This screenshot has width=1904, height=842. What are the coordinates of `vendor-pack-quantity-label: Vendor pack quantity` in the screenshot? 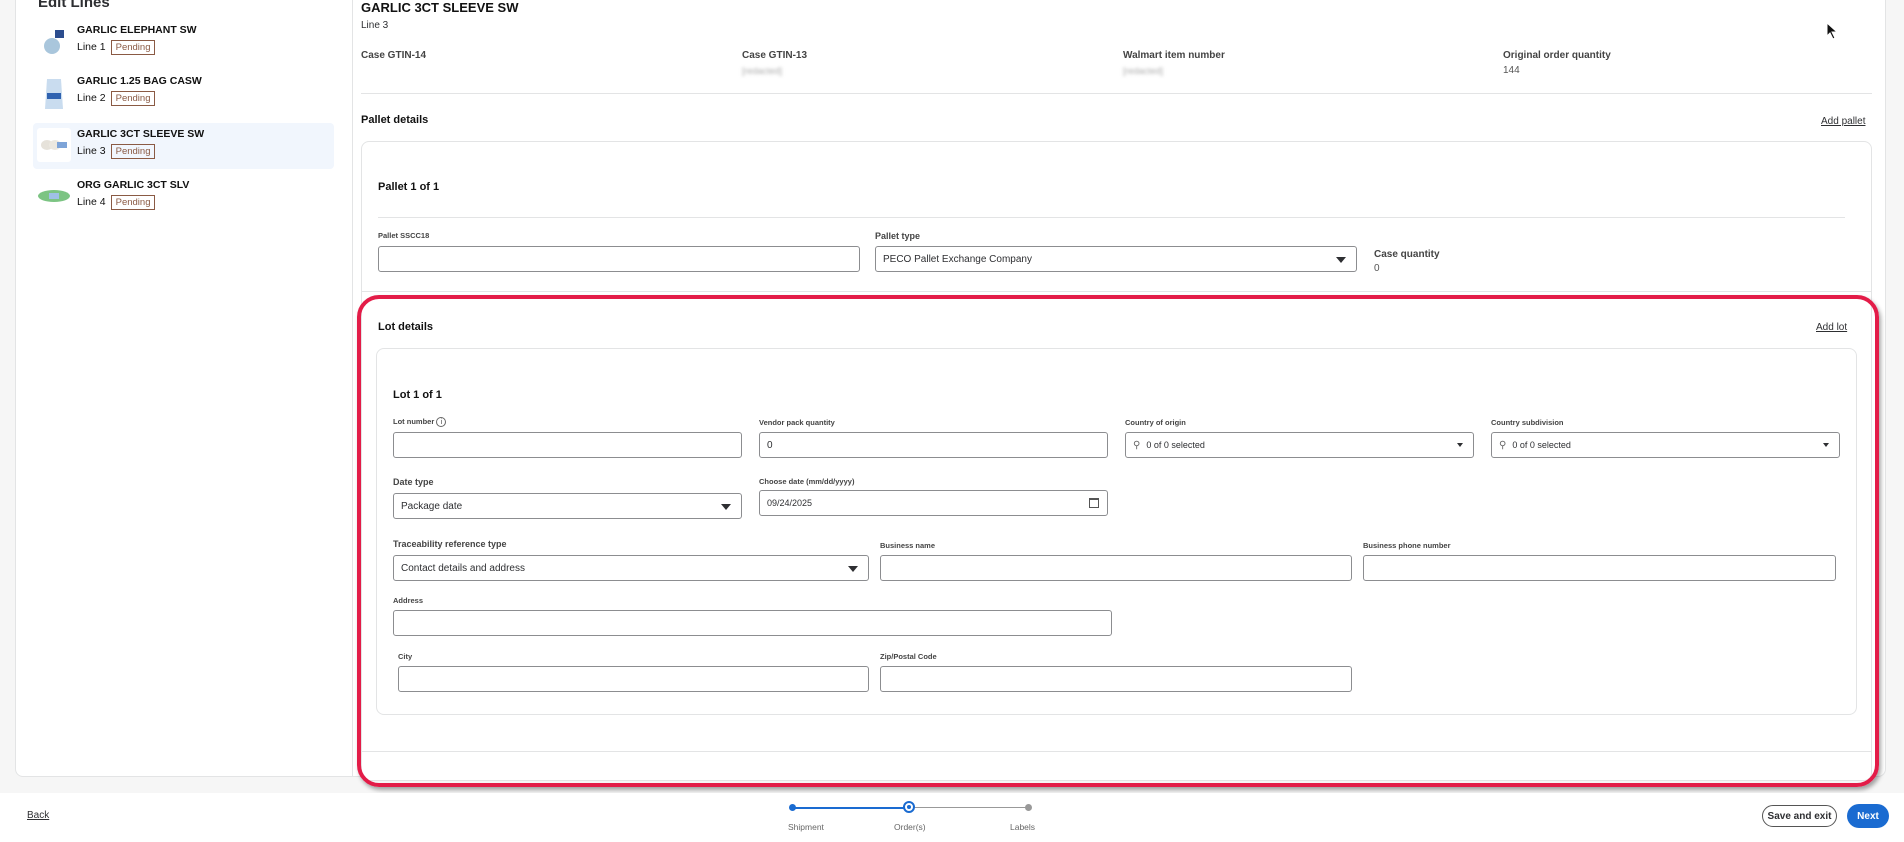 It's located at (797, 422).